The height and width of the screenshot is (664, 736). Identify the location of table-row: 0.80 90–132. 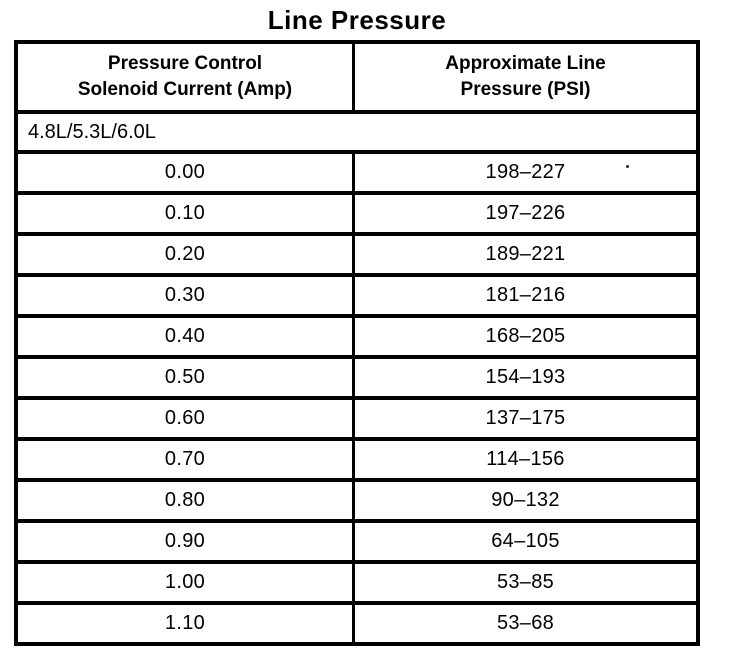
(357, 502).